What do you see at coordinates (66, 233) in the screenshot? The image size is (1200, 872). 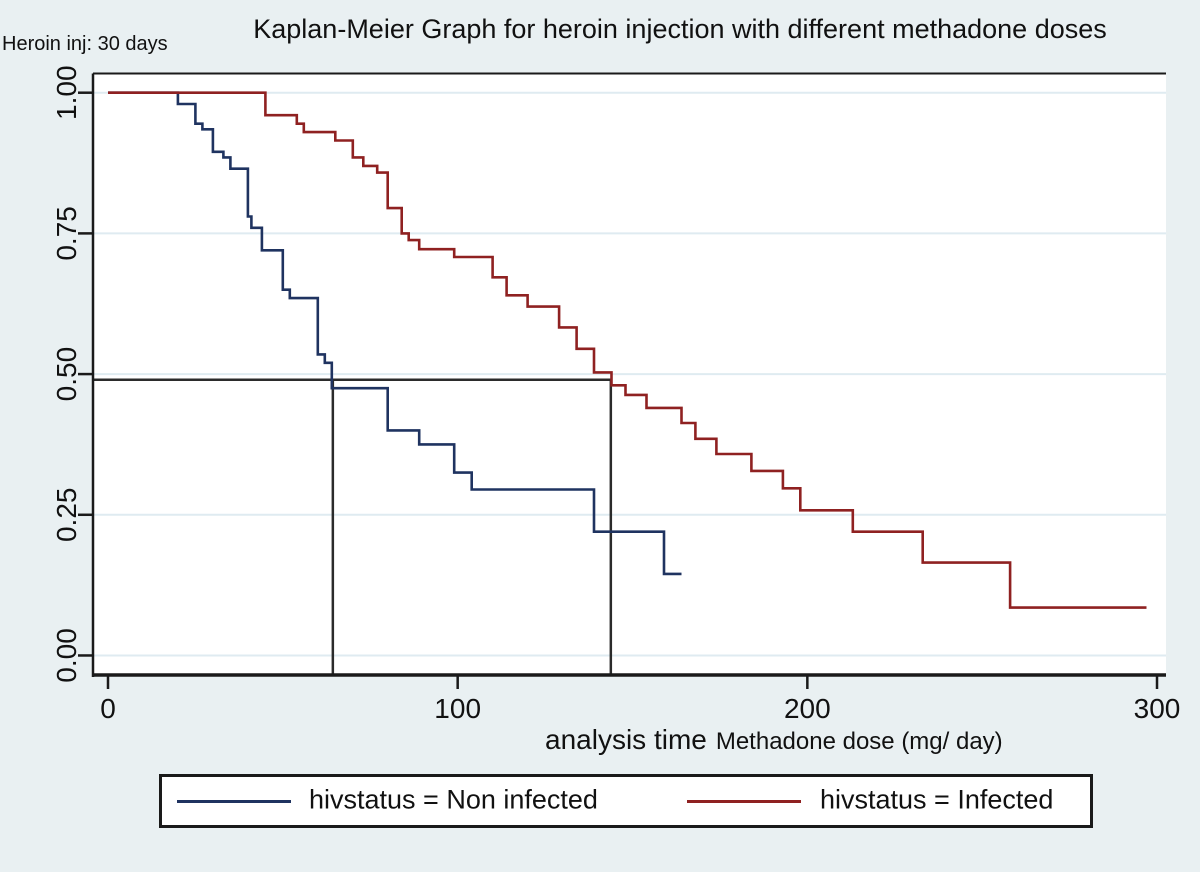 I see `y-tick-label: 0.75` at bounding box center [66, 233].